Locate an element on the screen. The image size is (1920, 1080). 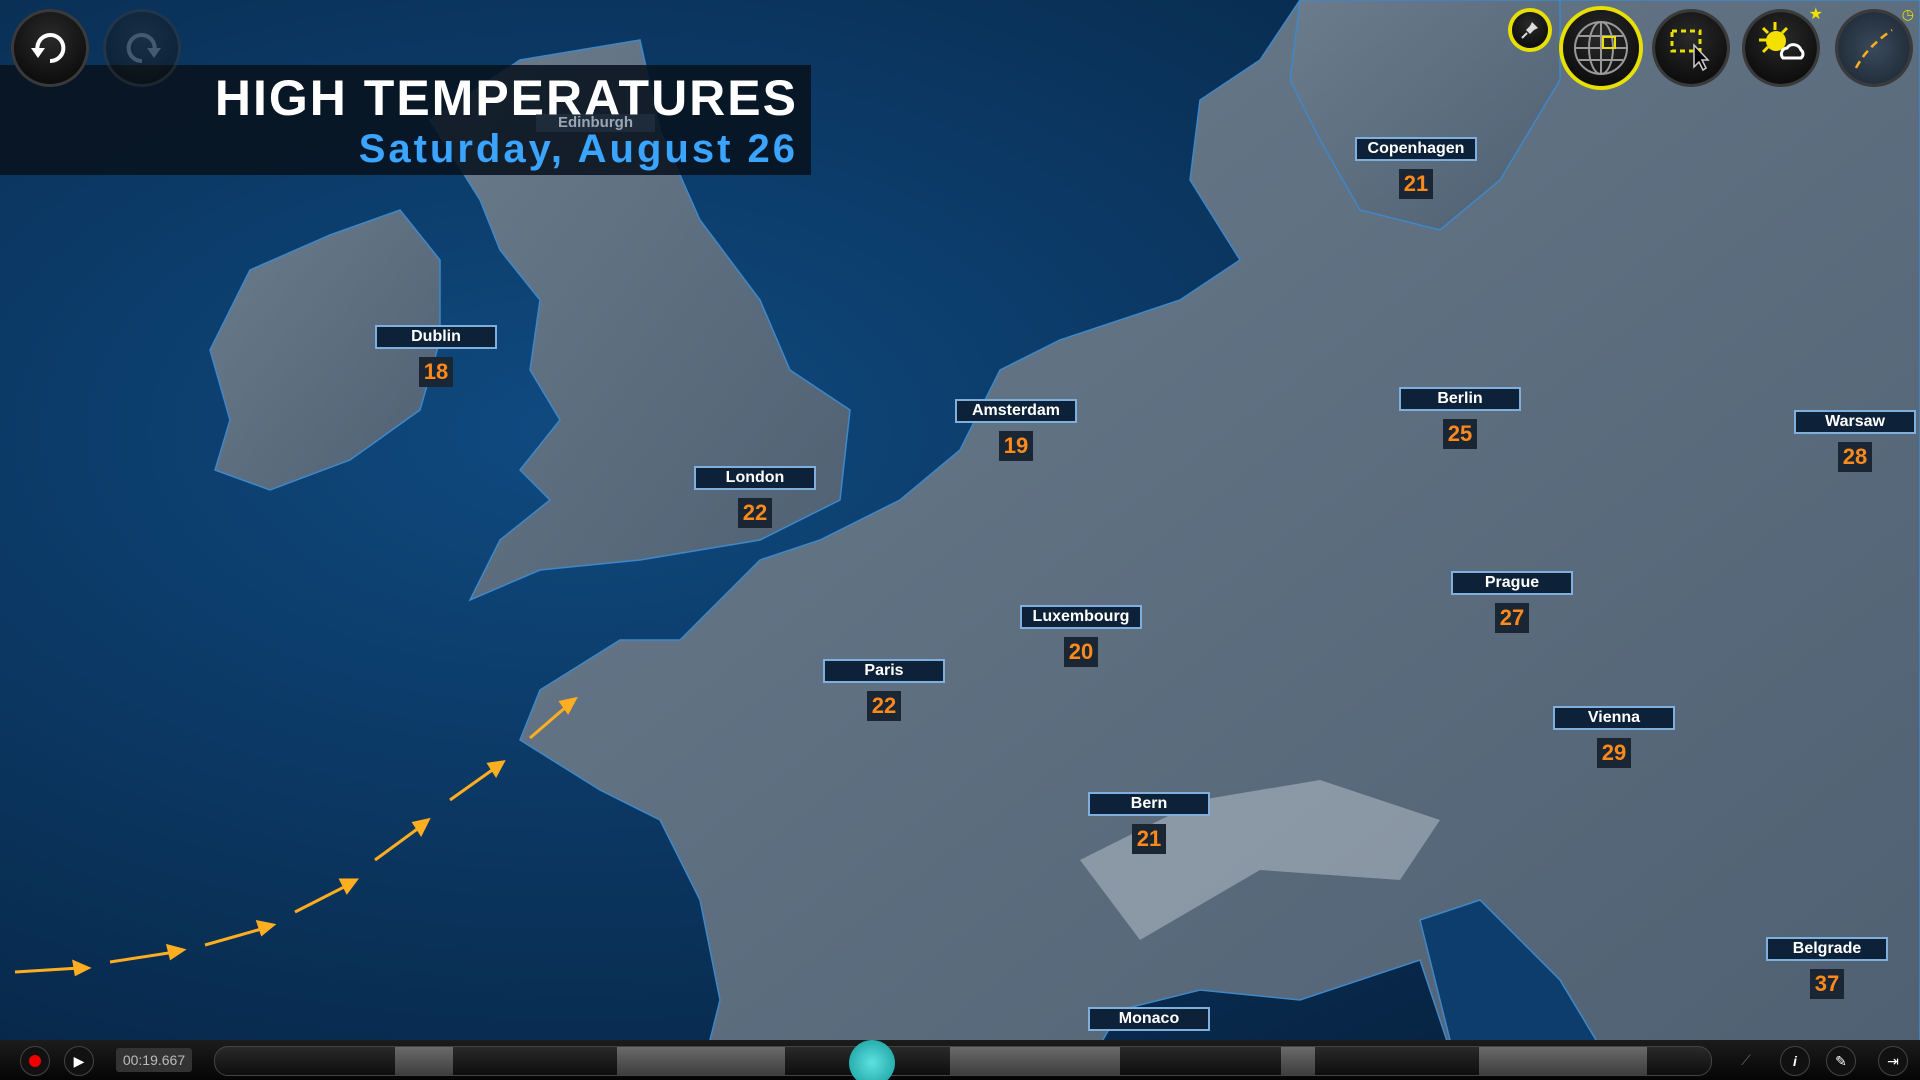
pin-icon is located at coordinates (1529, 30).